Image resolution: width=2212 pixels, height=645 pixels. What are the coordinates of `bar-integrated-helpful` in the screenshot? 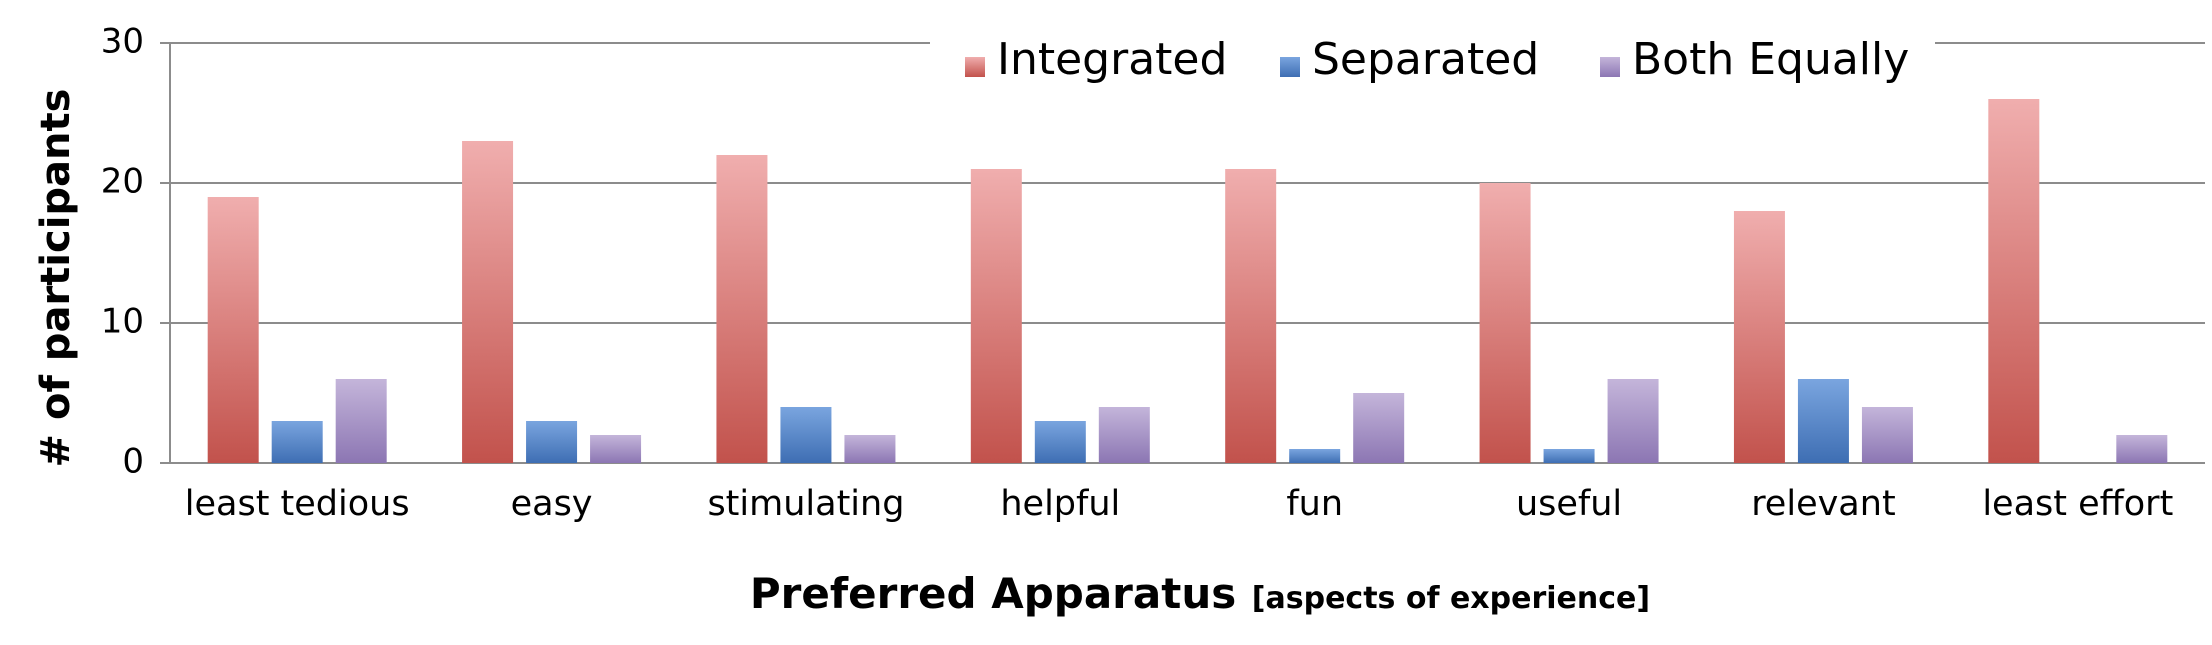 It's located at (996, 316).